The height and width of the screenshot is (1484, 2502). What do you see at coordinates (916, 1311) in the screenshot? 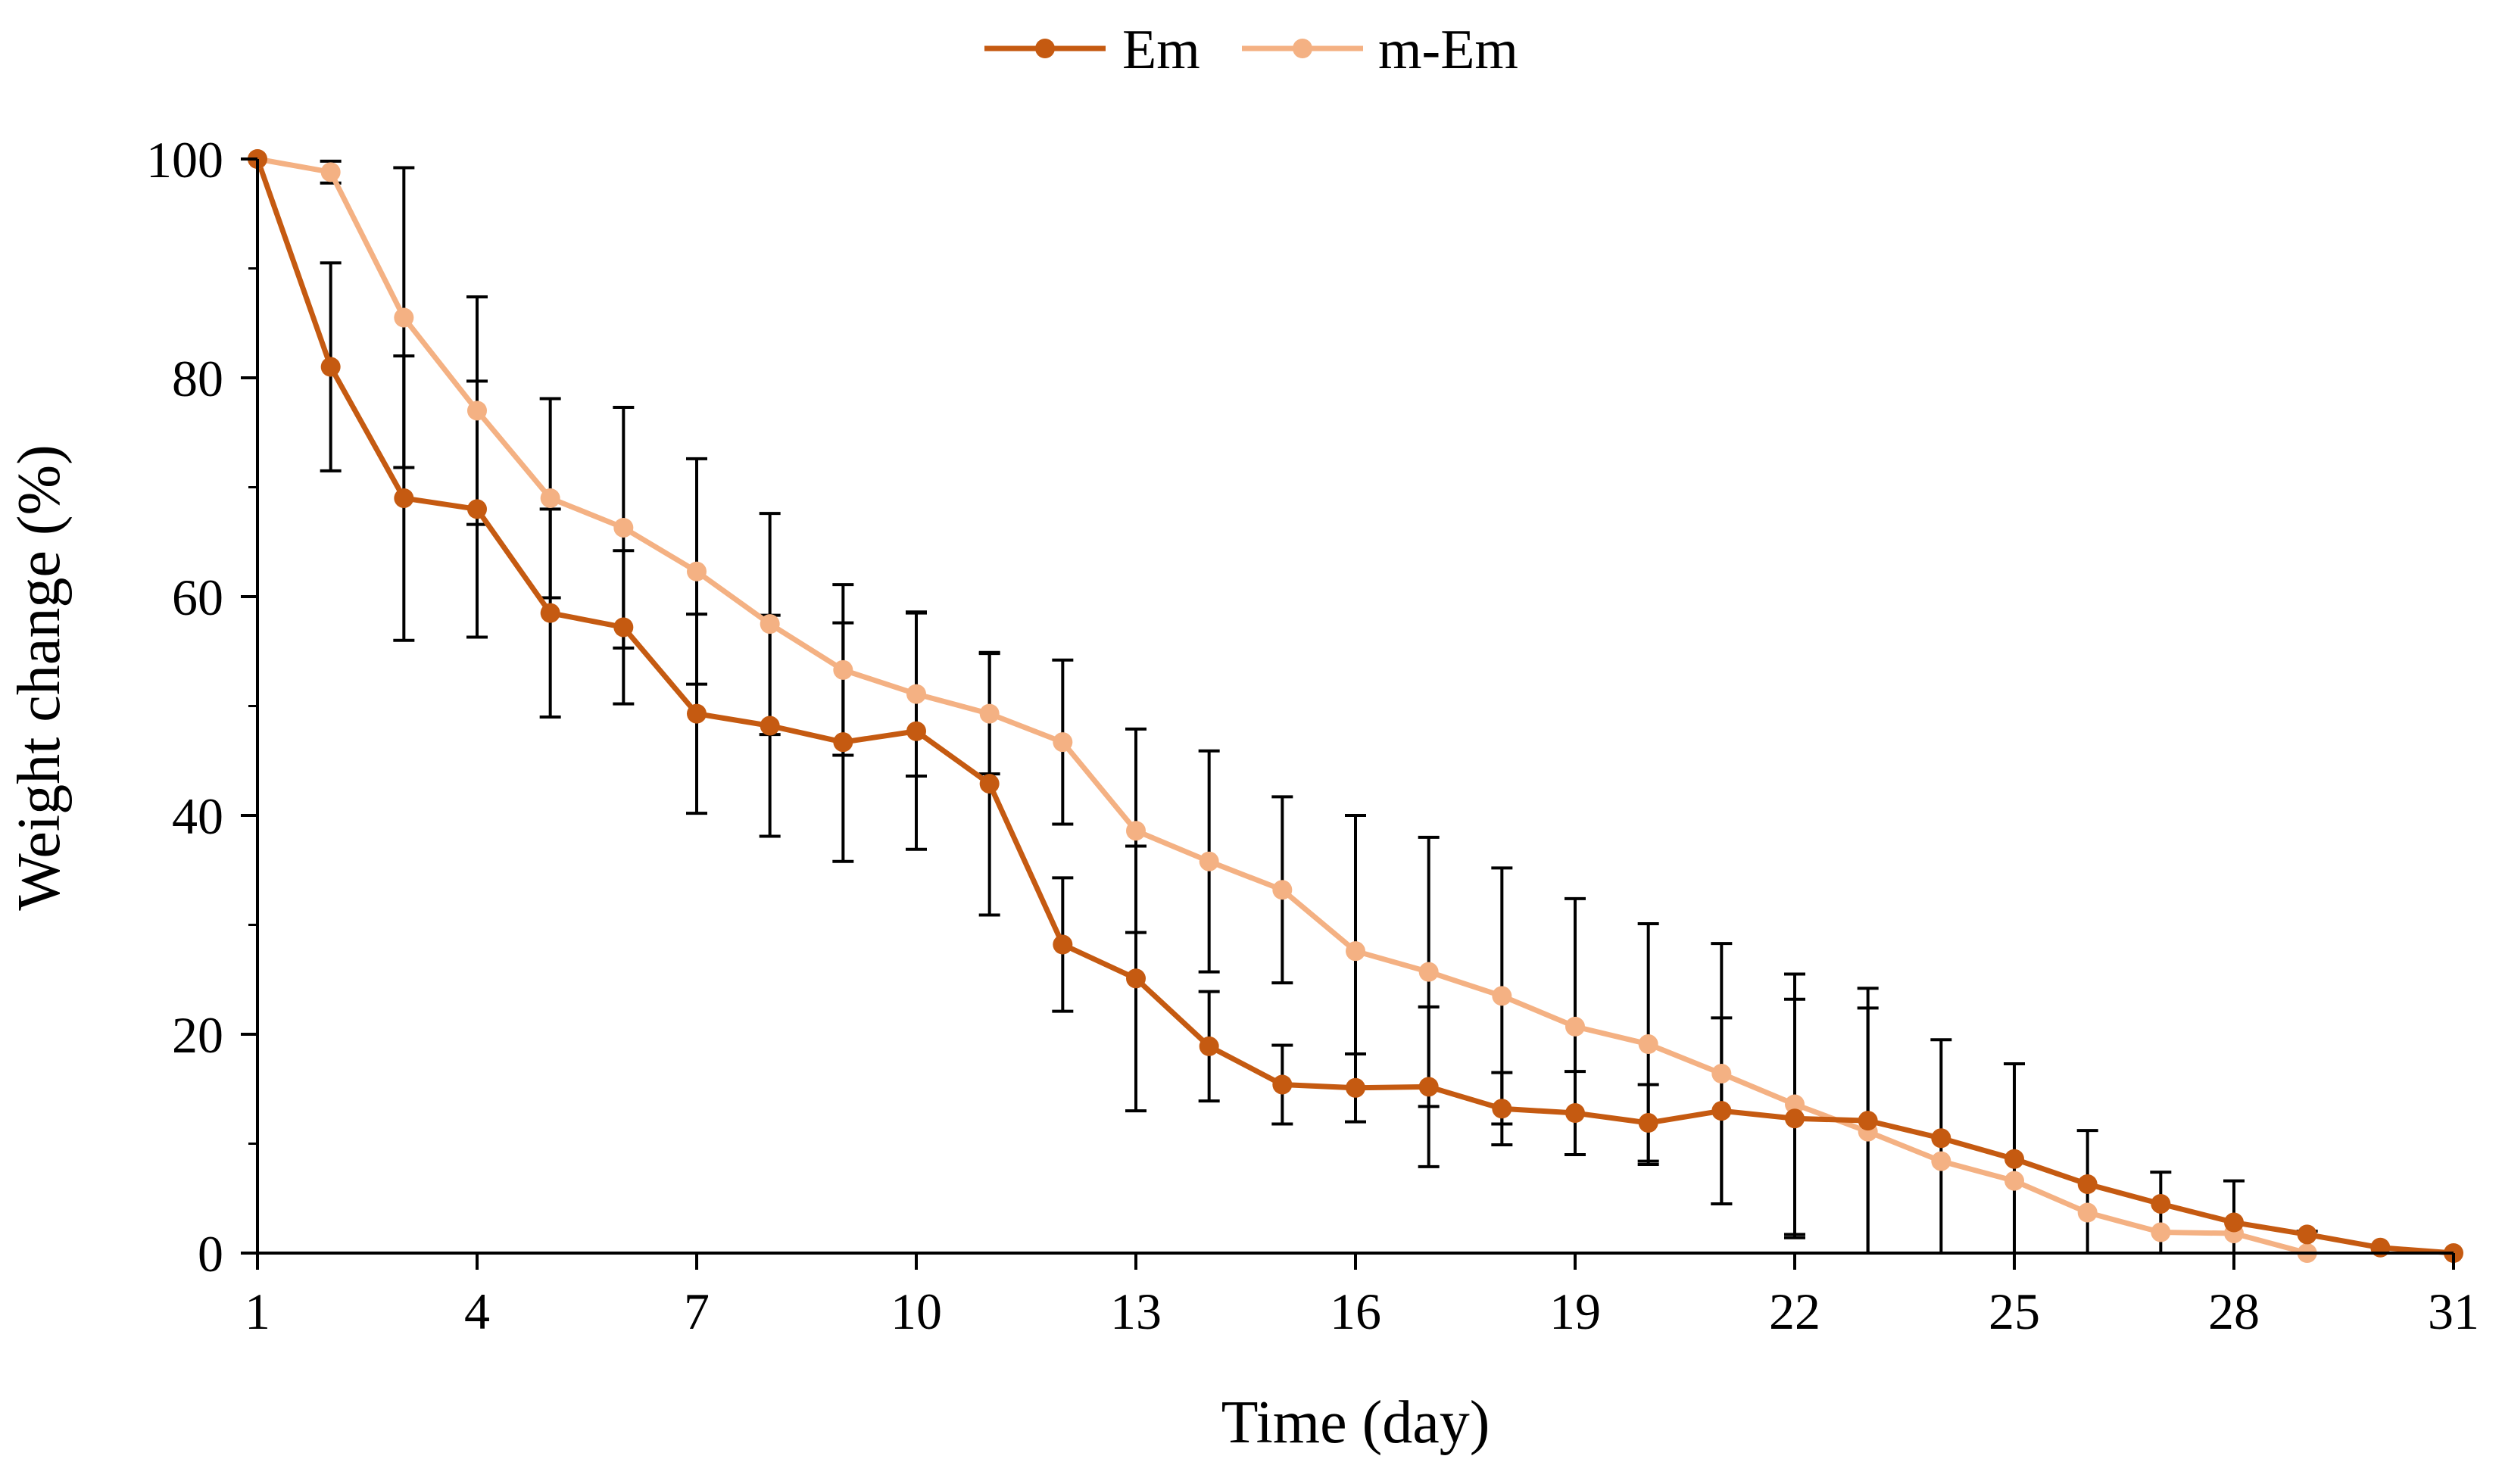
I see `x-tick-label: 10` at bounding box center [916, 1311].